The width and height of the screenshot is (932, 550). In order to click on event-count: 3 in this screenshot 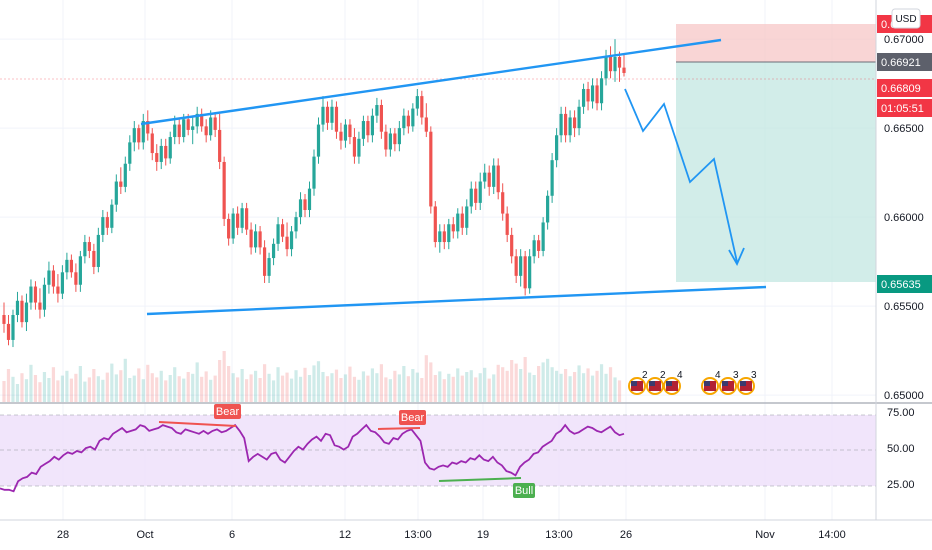, I will do `click(736, 375)`.